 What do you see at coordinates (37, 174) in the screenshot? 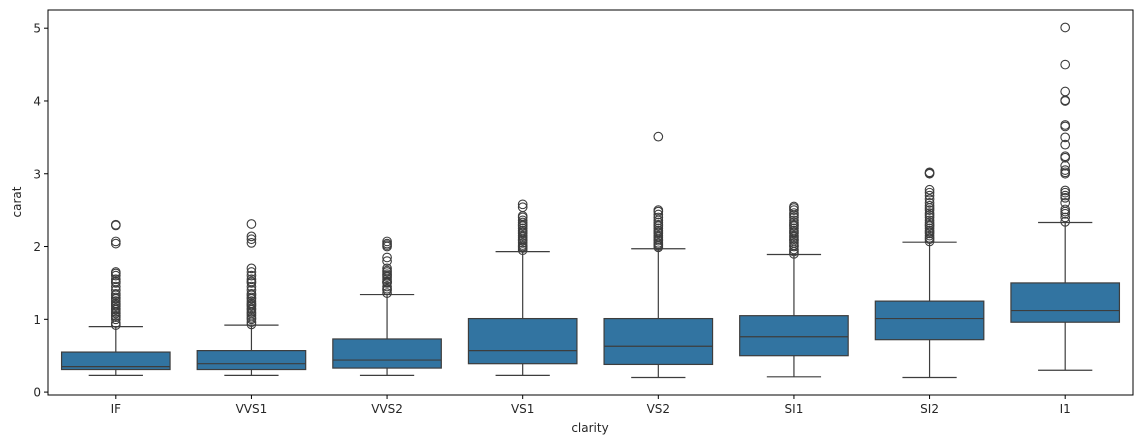
I see `y-tick-label: 3` at bounding box center [37, 174].